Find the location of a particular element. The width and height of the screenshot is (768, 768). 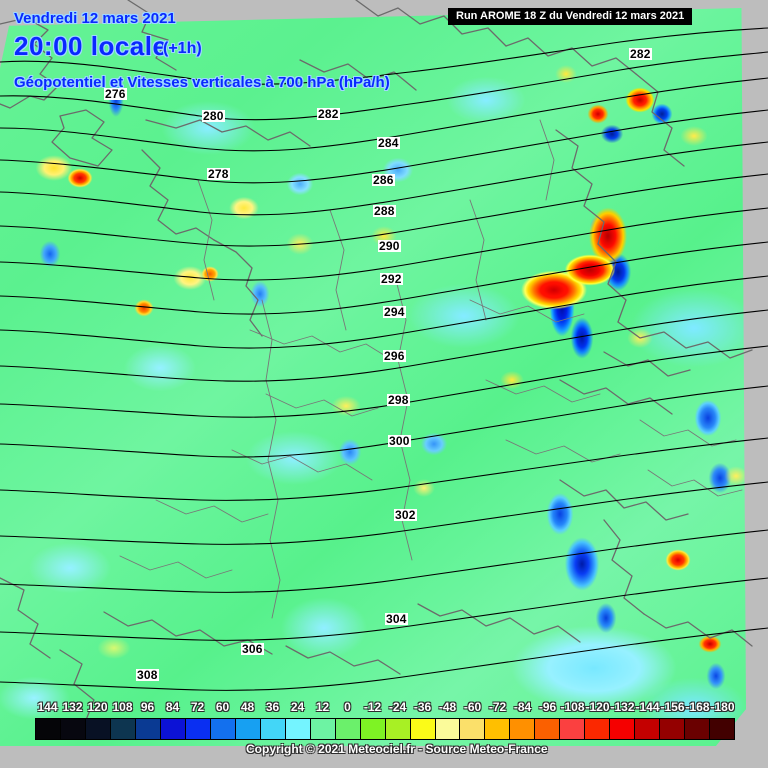

model-run-banner: Run AROME 18 Z du Vendredi 12 mars 2021 is located at coordinates (570, 16).